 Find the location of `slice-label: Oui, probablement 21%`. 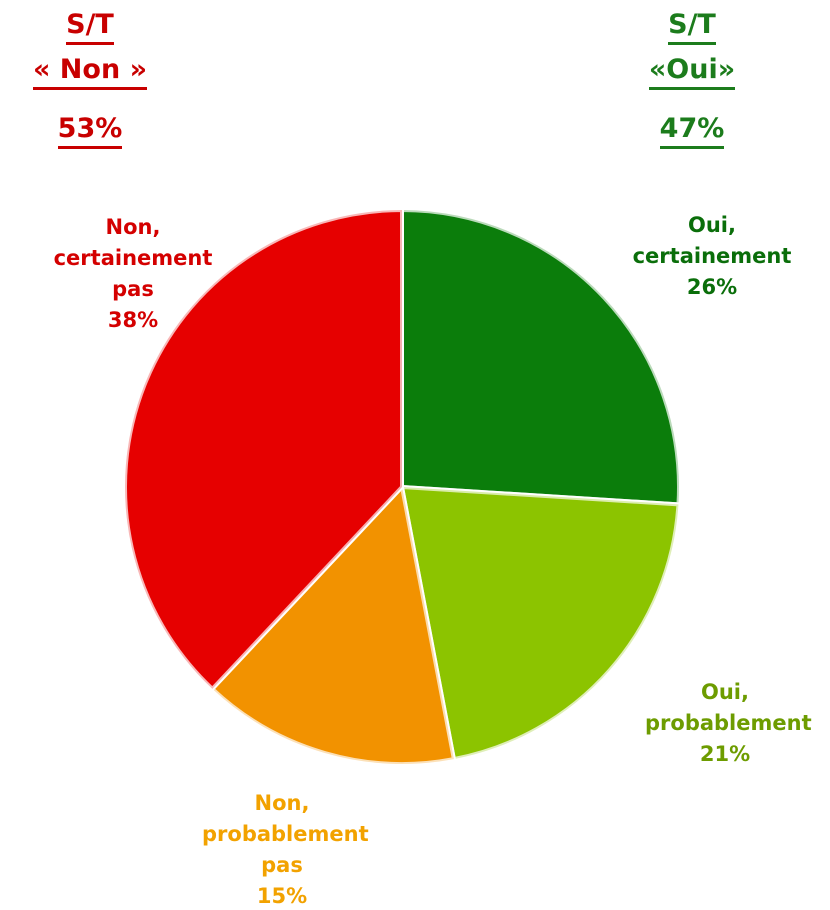

slice-label: Oui, probablement 21% is located at coordinates (725, 723).